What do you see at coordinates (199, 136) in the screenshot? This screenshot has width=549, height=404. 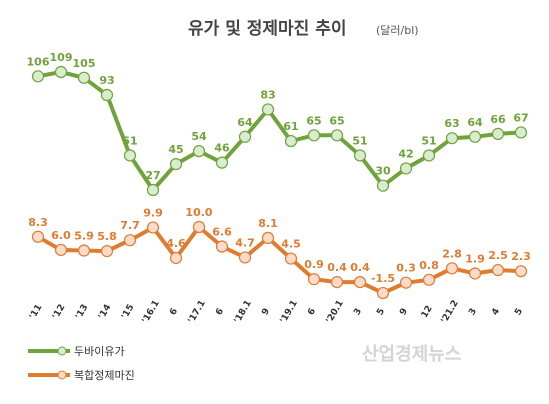 I see `data-label: 54` at bounding box center [199, 136].